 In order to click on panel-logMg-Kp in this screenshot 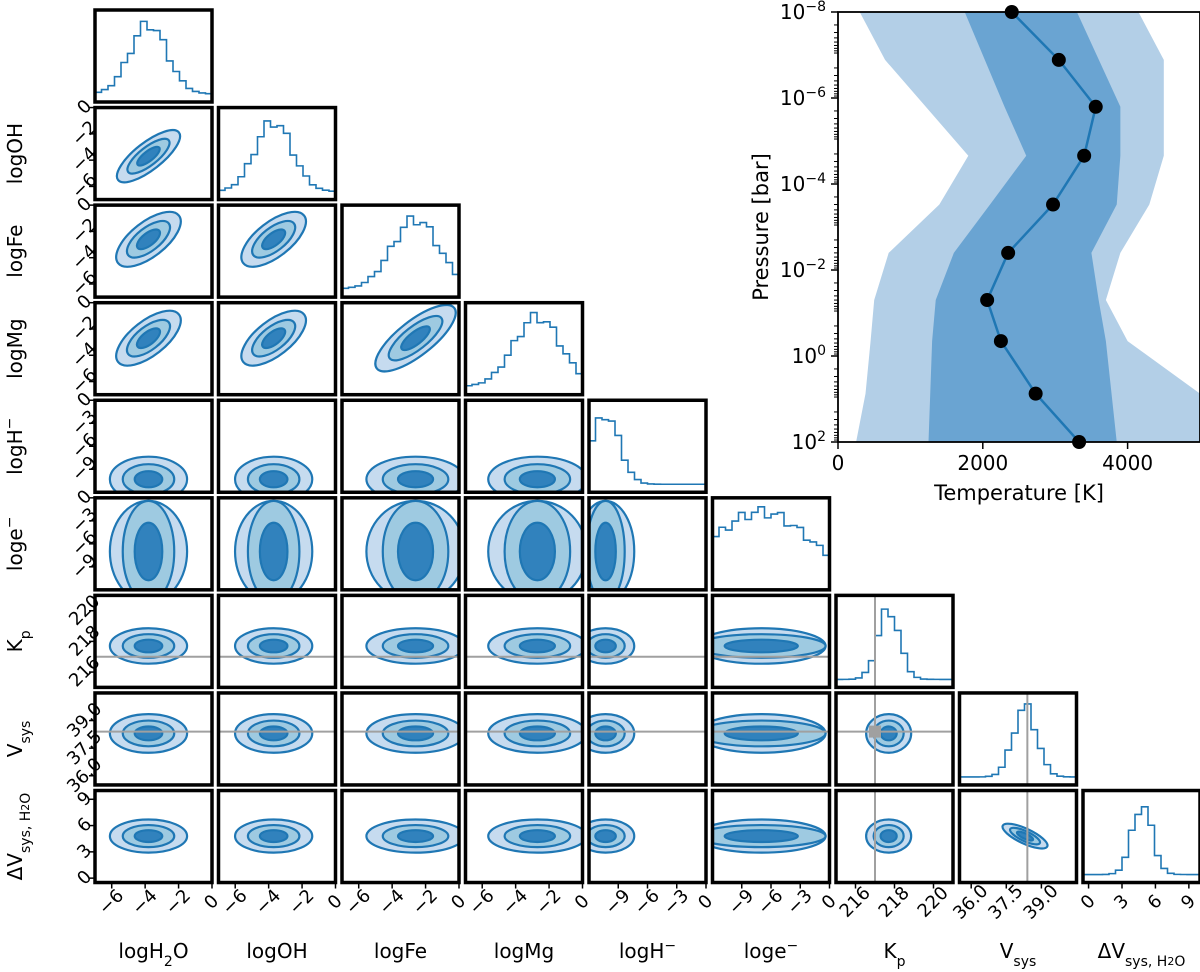, I will do `click(524, 641)`.